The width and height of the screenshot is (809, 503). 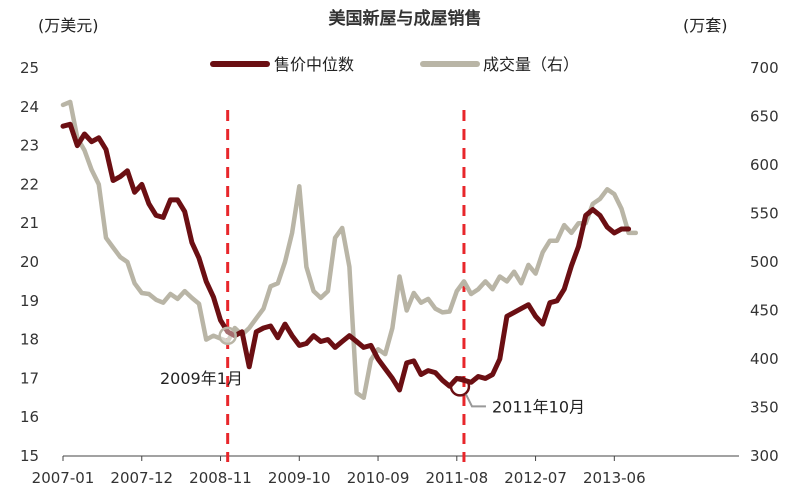 I want to click on event-annotations: 2009年1月 2011年10月, so click(x=372, y=371).